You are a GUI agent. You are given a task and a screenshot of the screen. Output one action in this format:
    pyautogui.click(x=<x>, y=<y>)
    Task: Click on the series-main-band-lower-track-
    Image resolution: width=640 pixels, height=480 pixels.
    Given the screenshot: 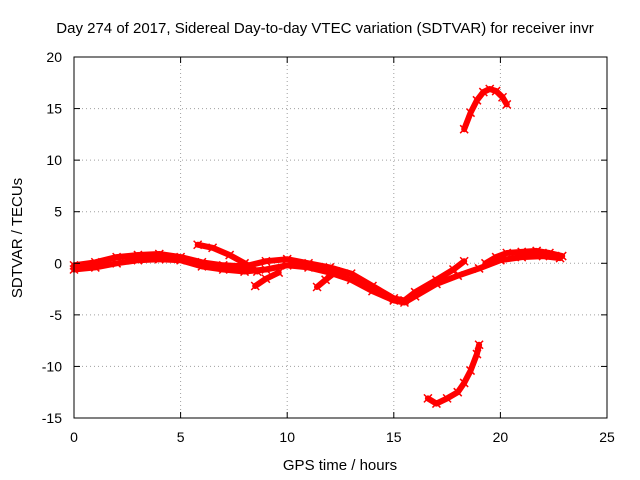 What is the action you would take?
    pyautogui.click(x=317, y=279)
    